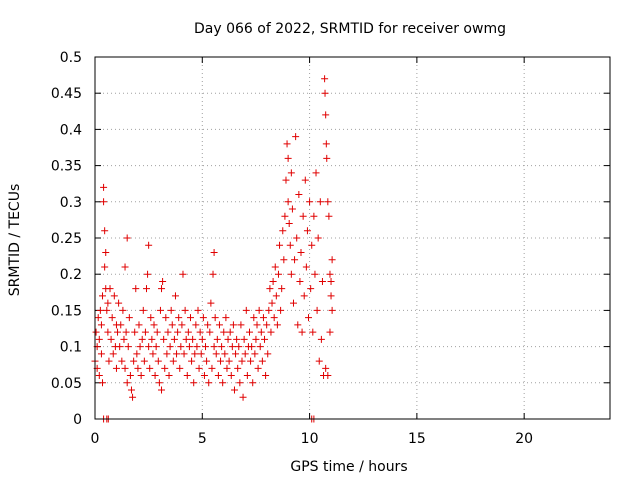 The height and width of the screenshot is (480, 640). What do you see at coordinates (66, 94) in the screenshot?
I see `y-tick-label: 0.45` at bounding box center [66, 94].